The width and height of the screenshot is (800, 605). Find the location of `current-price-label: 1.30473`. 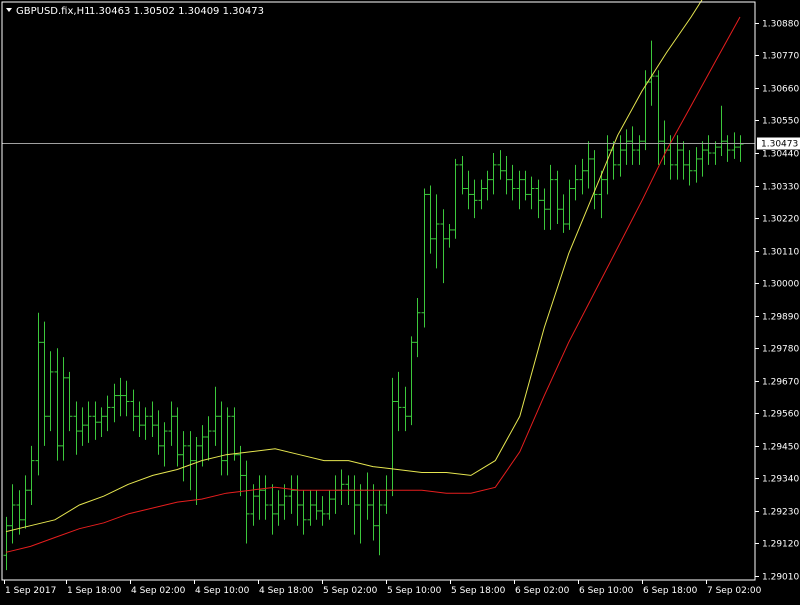

current-price-label: 1.30473 is located at coordinates (779, 145).